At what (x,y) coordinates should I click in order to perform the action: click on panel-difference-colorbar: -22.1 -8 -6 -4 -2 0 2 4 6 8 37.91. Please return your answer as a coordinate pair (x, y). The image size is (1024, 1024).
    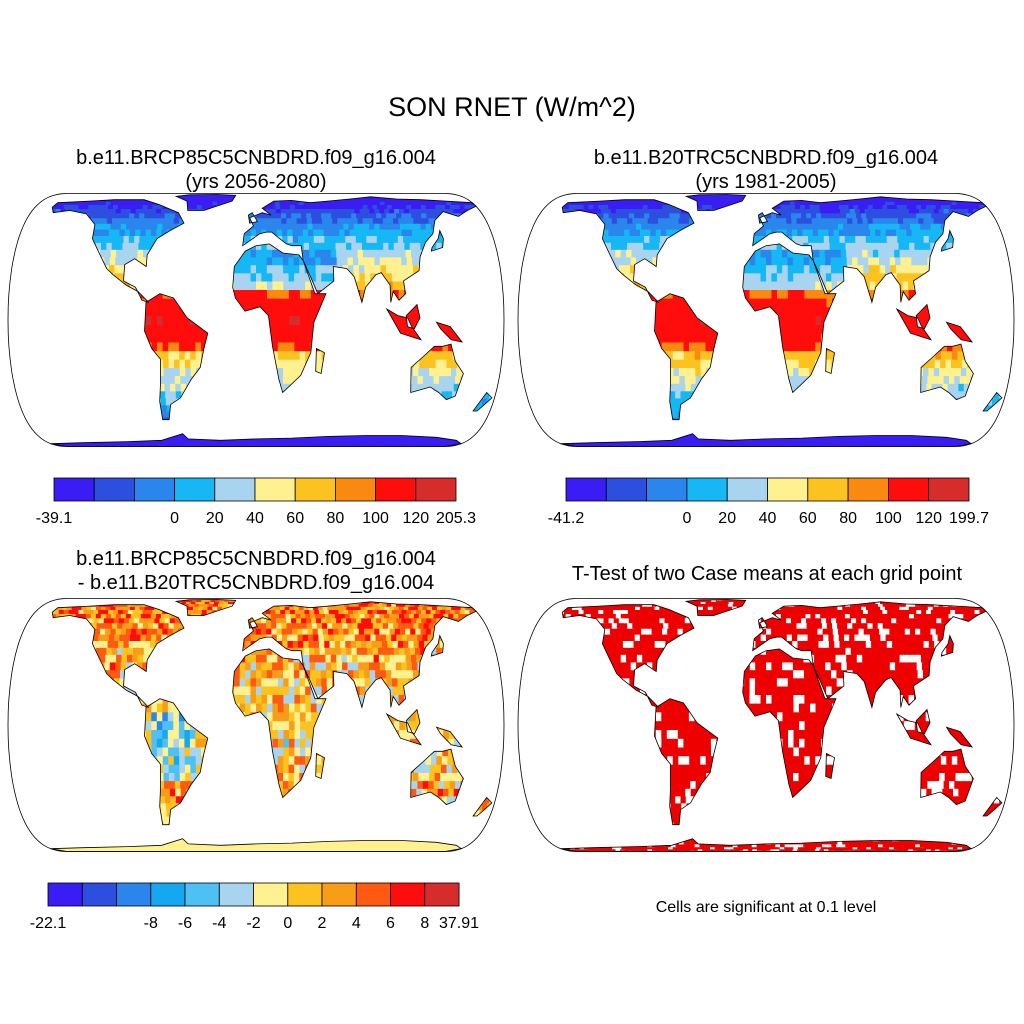
    Looking at the image, I should click on (254, 907).